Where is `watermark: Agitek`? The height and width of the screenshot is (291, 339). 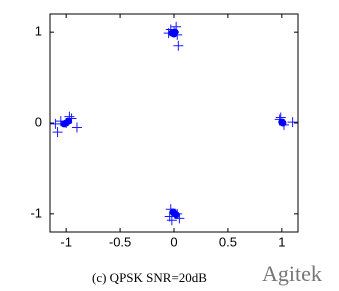
watermark: Agitek is located at coordinates (292, 273).